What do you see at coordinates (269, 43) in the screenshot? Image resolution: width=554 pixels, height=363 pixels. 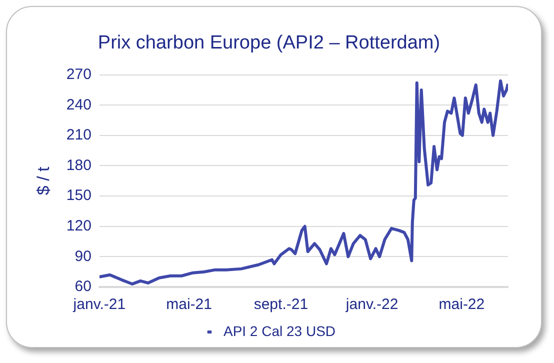 I see `chart-title: Prix charbon Europe (API2 – Rotterdam)` at bounding box center [269, 43].